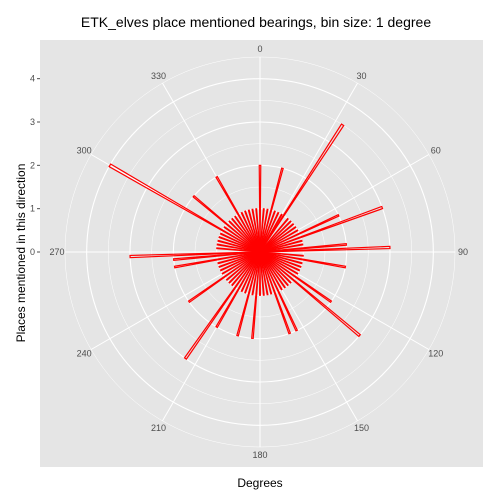 This screenshot has width=500, height=500. What do you see at coordinates (361, 76) in the screenshot?
I see `angle-tick-label: 30` at bounding box center [361, 76].